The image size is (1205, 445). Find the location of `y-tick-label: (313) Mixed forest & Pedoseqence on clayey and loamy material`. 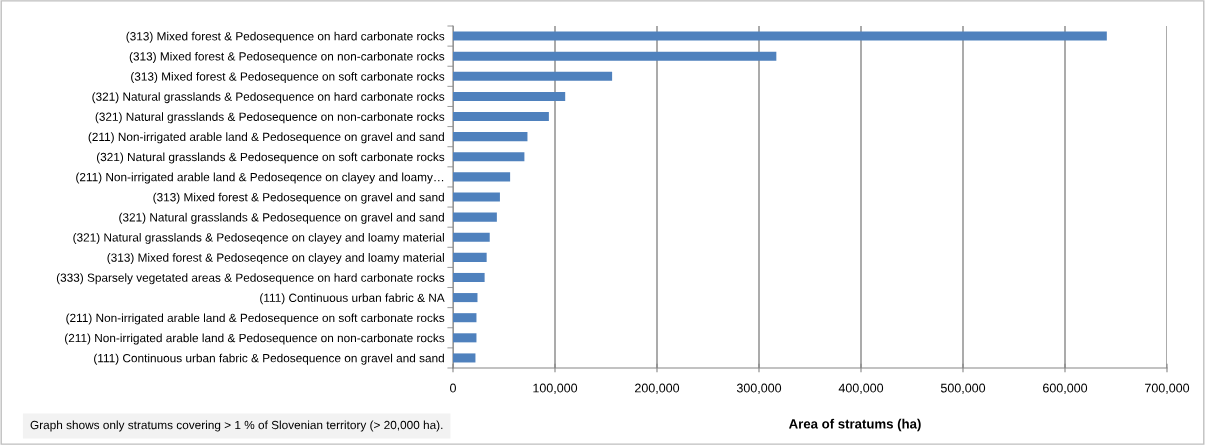

y-tick-label: (313) Mixed forest & Pedoseqence on clayey and loamy material is located at coordinates (275, 259).